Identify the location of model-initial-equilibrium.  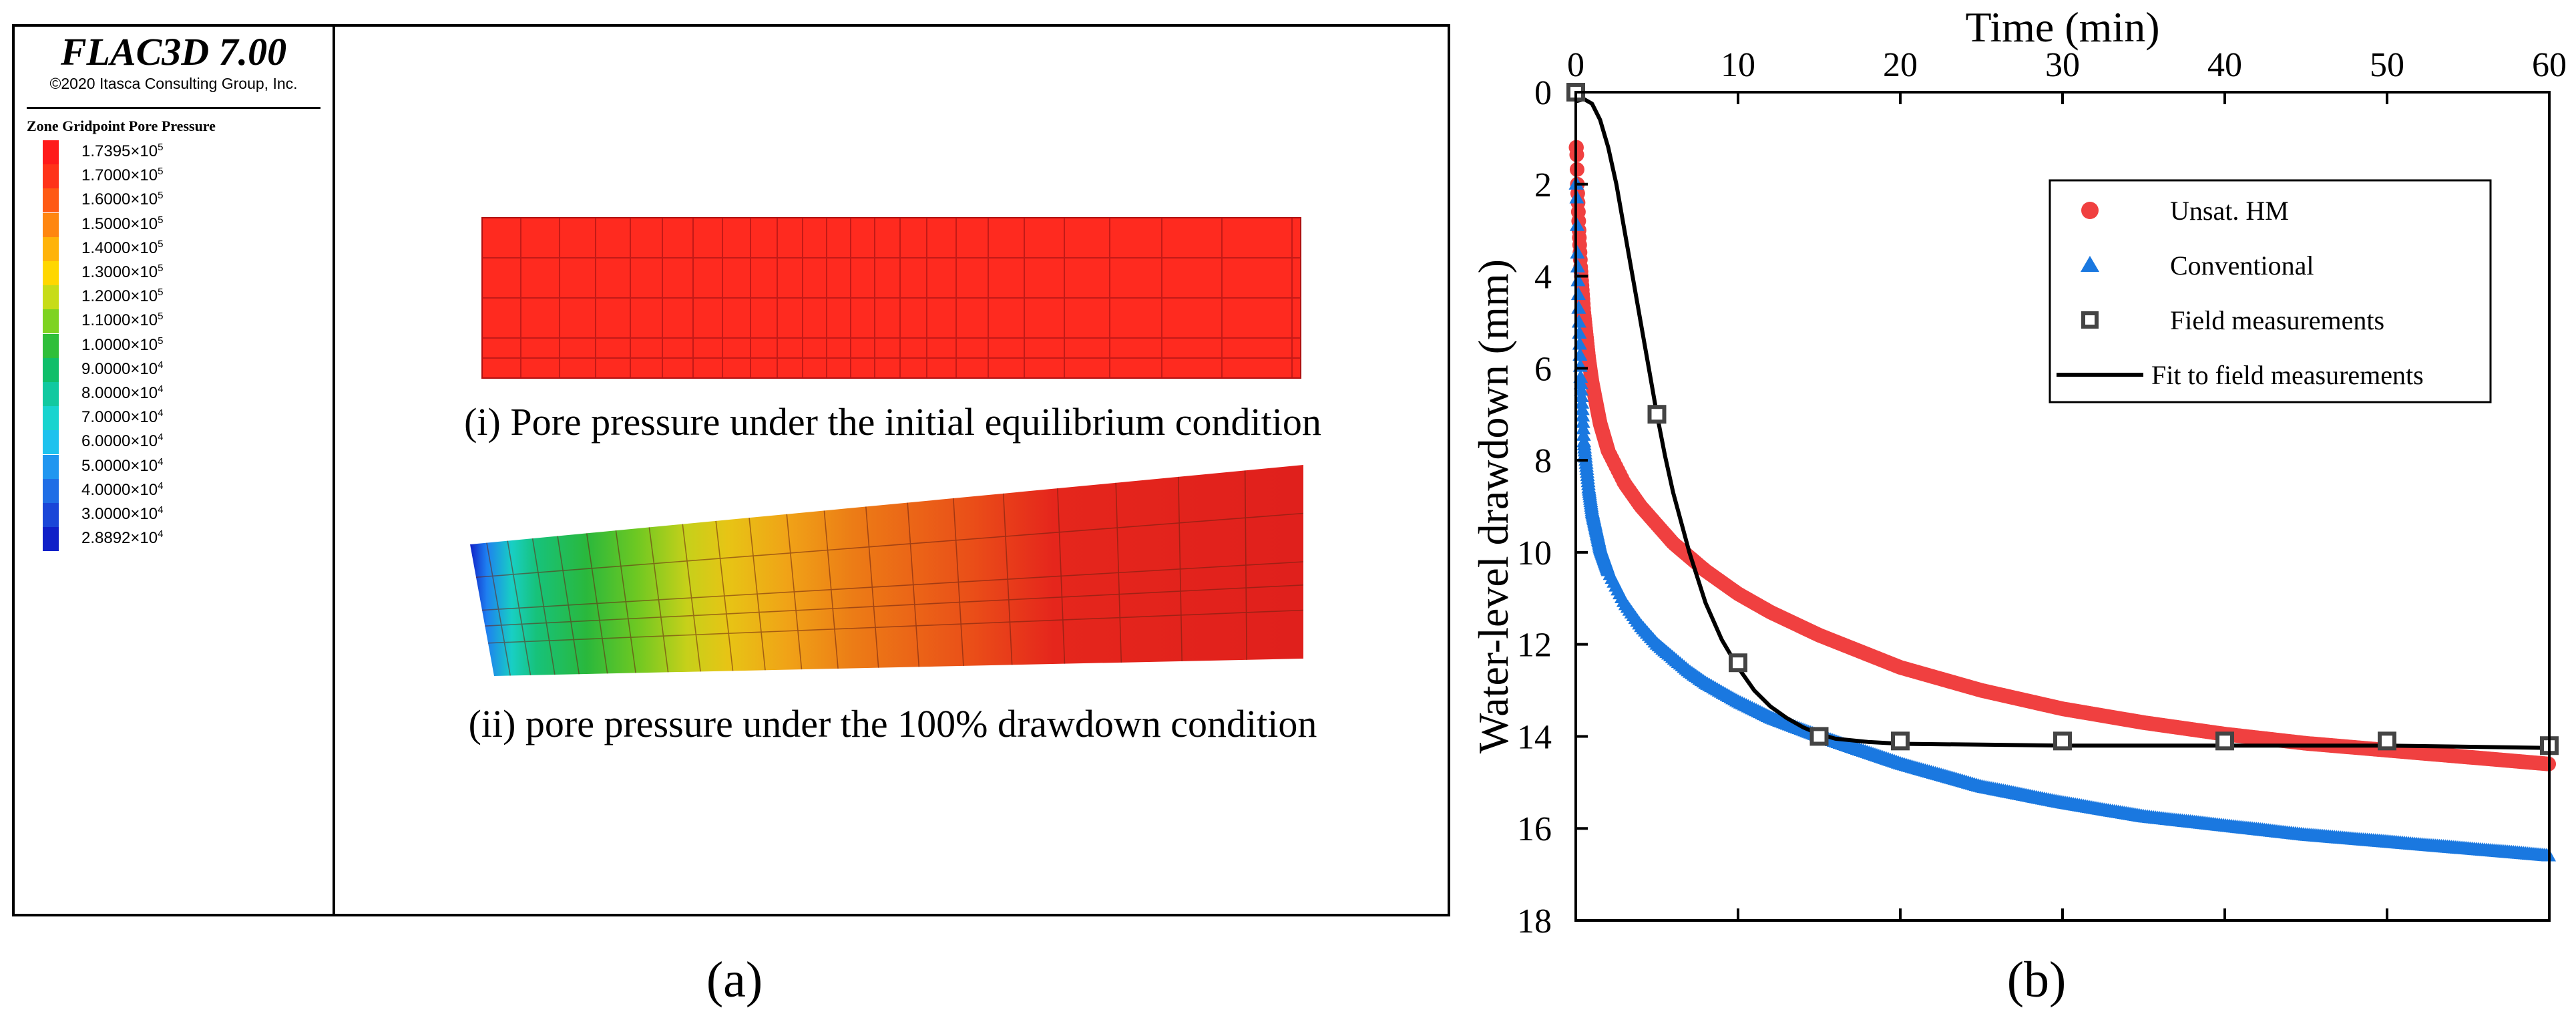
(891, 298).